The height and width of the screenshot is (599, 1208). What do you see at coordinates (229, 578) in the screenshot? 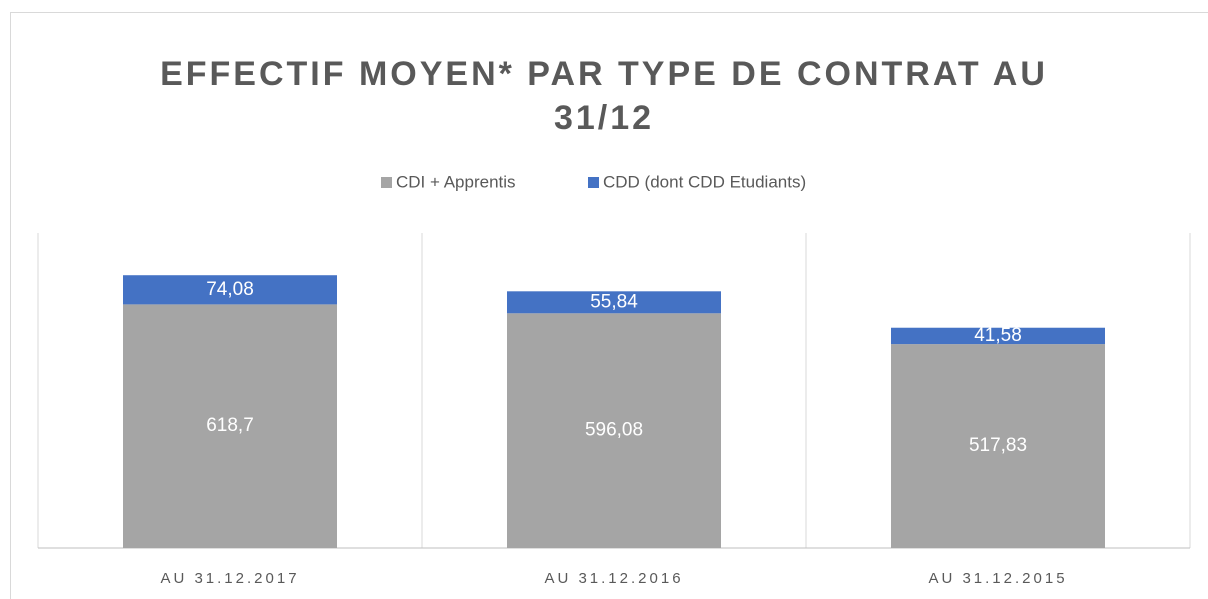
I see `x-tick-label: AU 31.12.2017` at bounding box center [229, 578].